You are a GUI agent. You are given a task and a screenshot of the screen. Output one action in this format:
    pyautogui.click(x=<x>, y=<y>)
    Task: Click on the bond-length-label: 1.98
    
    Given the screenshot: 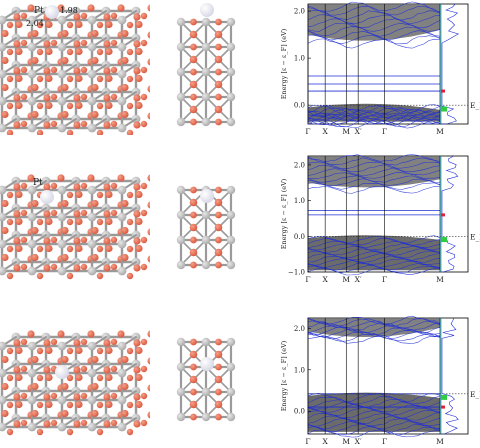 What is the action you would take?
    pyautogui.click(x=69, y=10)
    